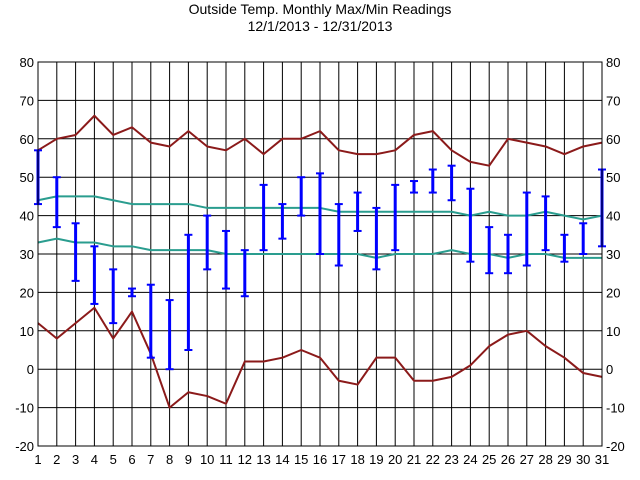 This screenshot has height=480, width=640. Describe the element at coordinates (245, 459) in the screenshot. I see `x-tick-label: 12` at that location.